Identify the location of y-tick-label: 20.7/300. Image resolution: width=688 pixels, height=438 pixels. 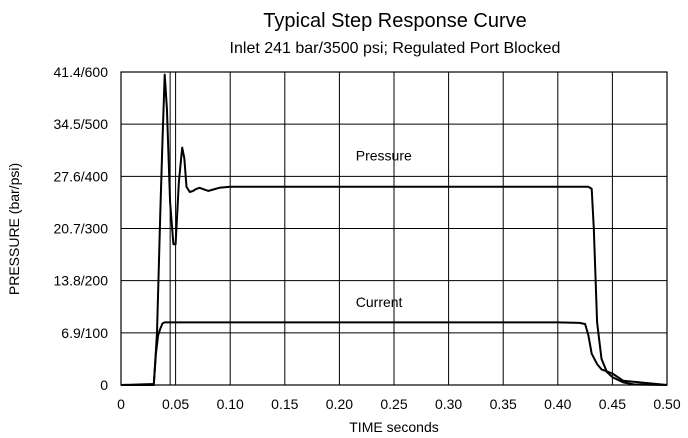
(81, 229).